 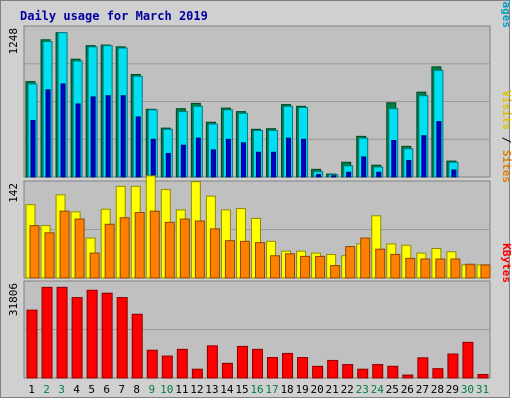 I want to click on day-label-16: 16, so click(x=256, y=389).